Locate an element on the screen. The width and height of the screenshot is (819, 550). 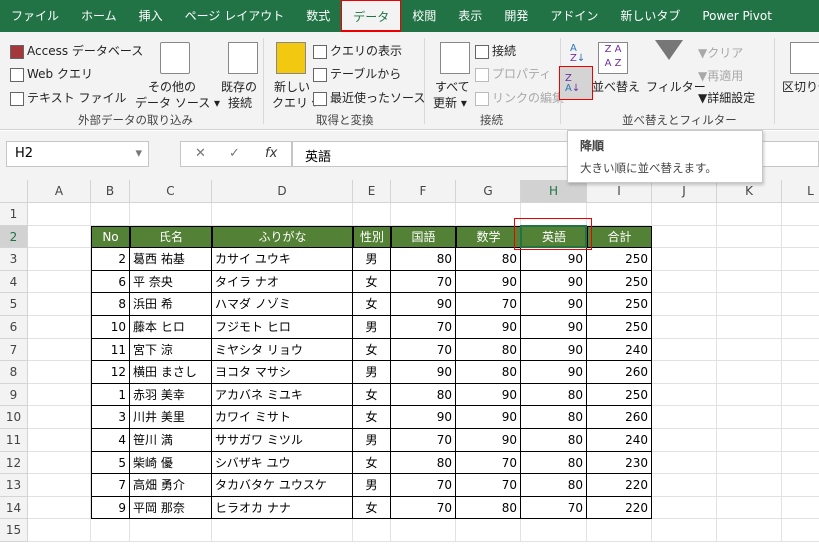
new-query-button: 新しい is located at coordinates (292, 86).